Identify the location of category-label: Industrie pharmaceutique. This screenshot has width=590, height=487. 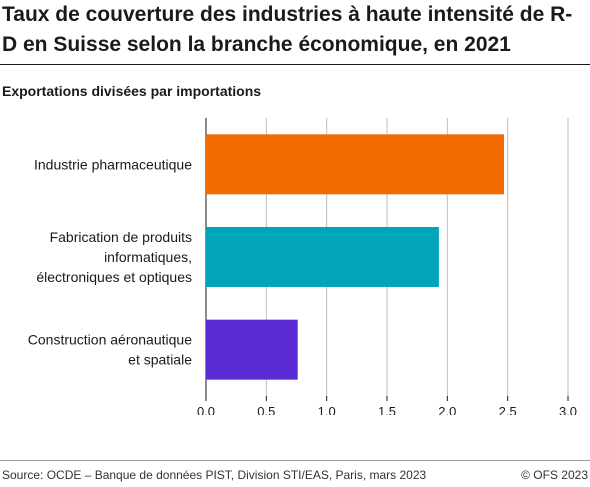
(113, 164).